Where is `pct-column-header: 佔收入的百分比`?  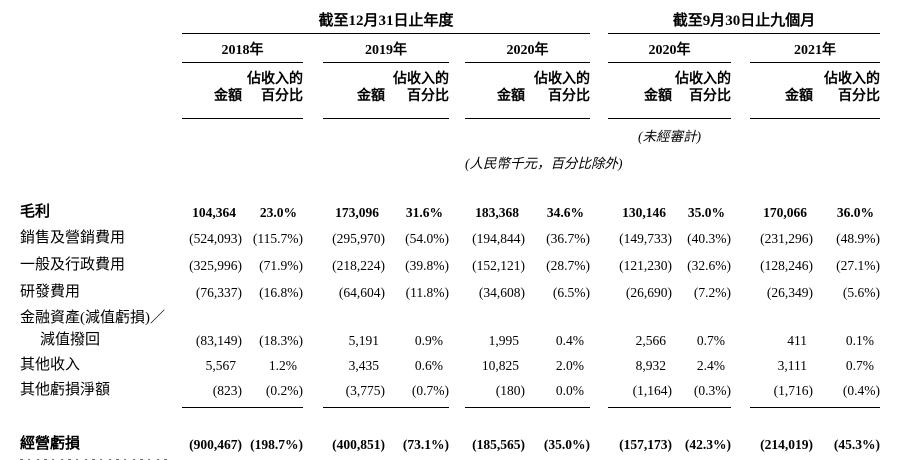 pct-column-header: 佔收入的百分比 is located at coordinates (702, 90).